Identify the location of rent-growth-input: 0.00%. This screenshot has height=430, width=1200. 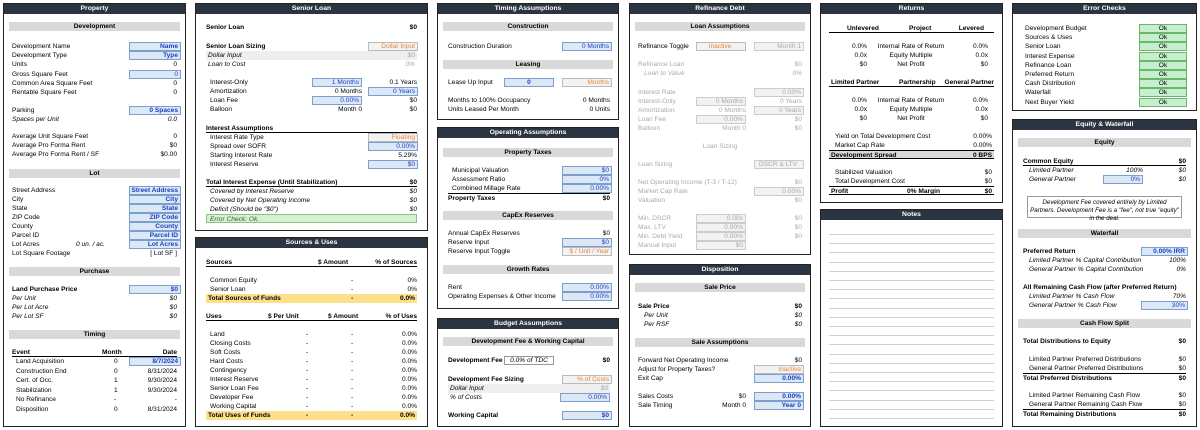
(587, 287).